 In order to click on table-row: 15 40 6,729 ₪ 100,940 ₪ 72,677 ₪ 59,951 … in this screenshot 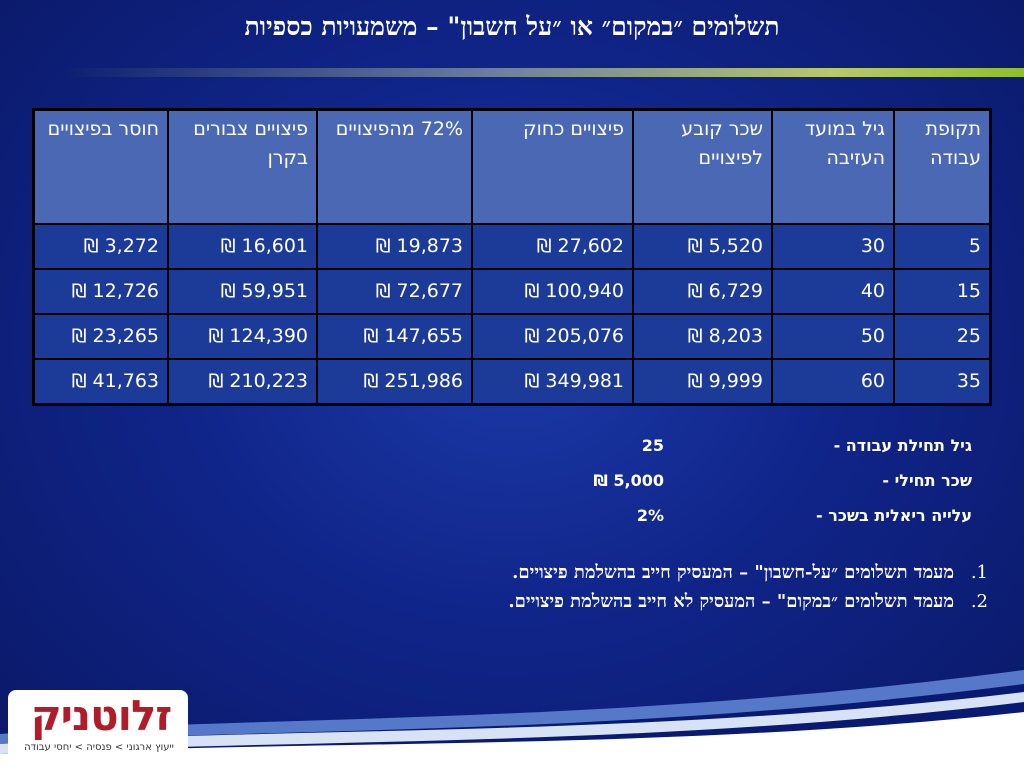, I will do `click(512, 291)`.